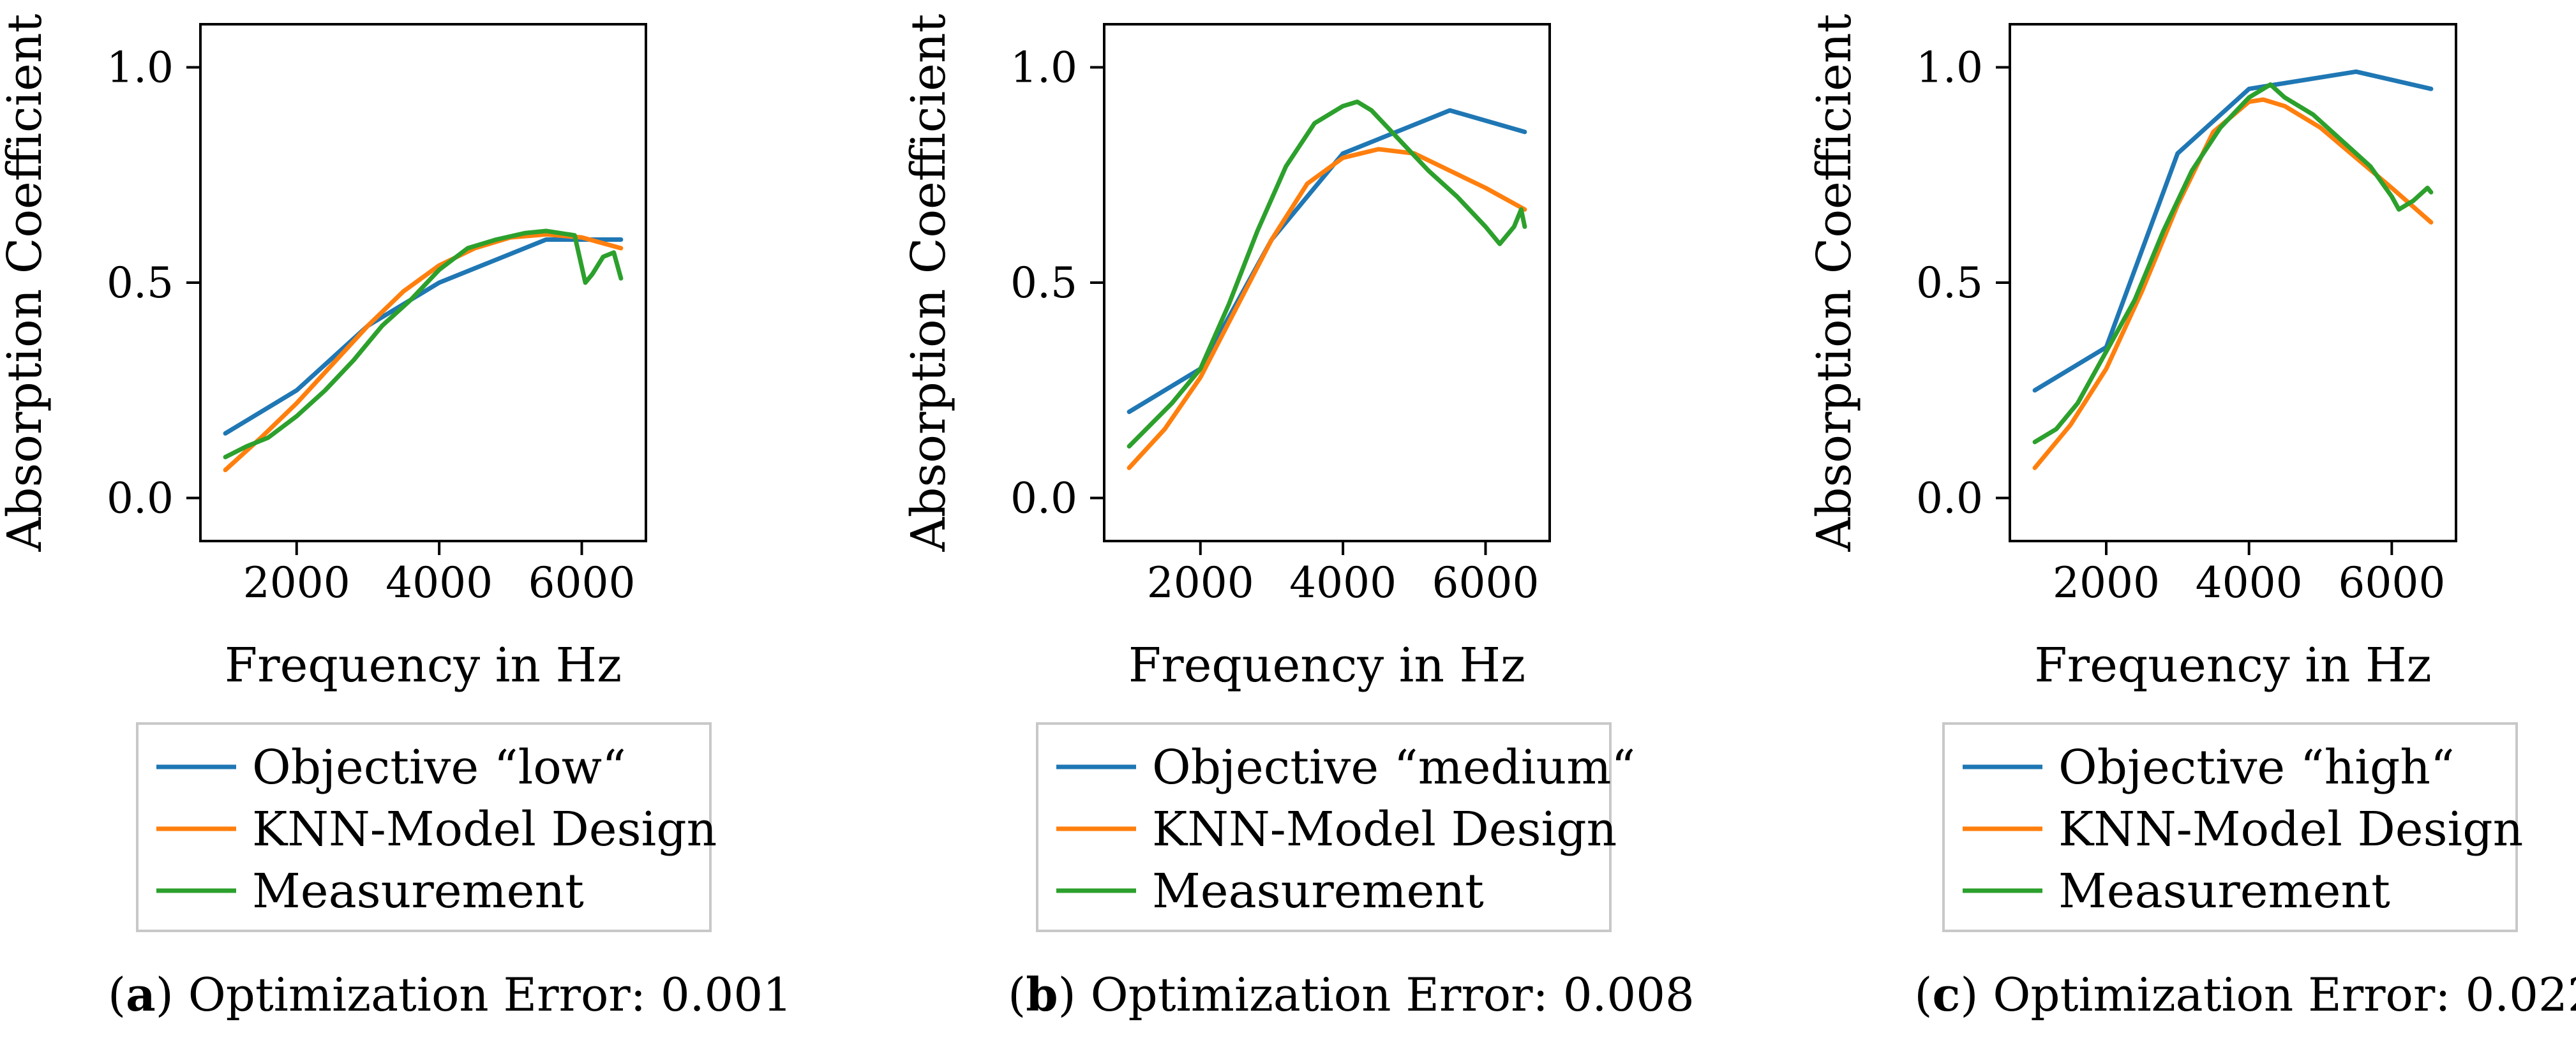 Image resolution: width=2576 pixels, height=1047 pixels. What do you see at coordinates (140, 498) in the screenshot?
I see `y-tick-label-a: 0.0` at bounding box center [140, 498].